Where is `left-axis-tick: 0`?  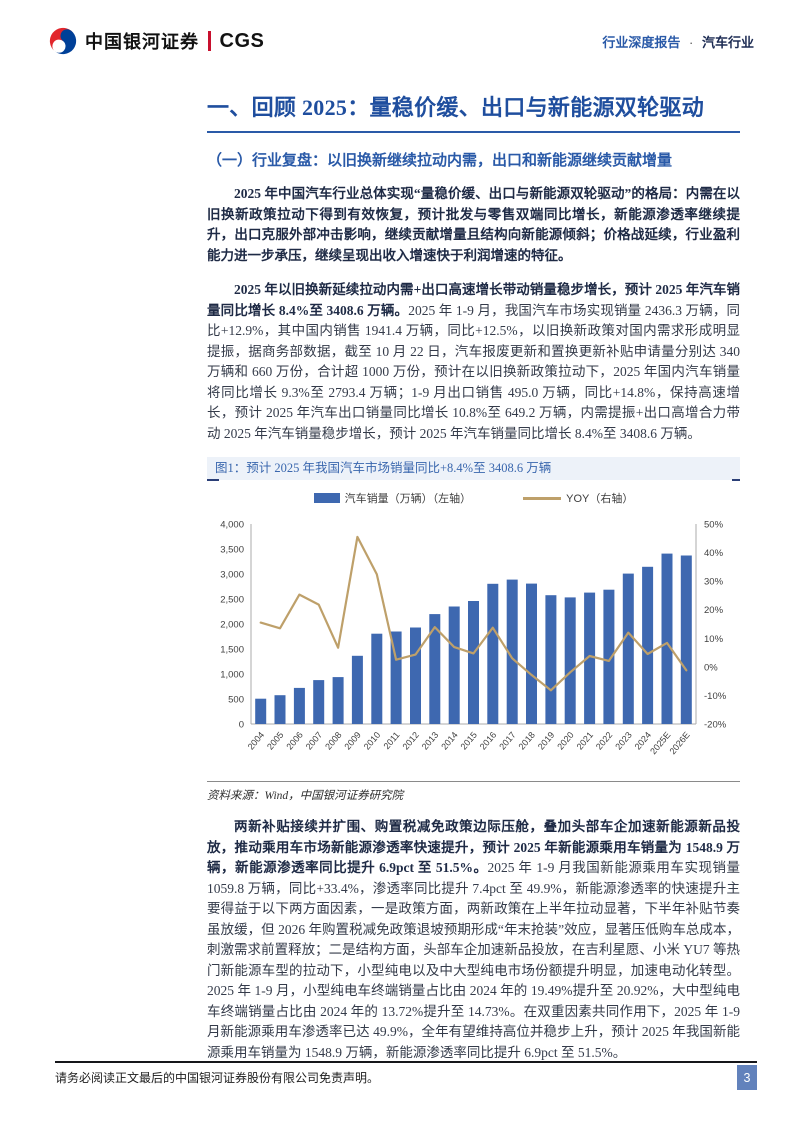
left-axis-tick: 0 is located at coordinates (241, 725).